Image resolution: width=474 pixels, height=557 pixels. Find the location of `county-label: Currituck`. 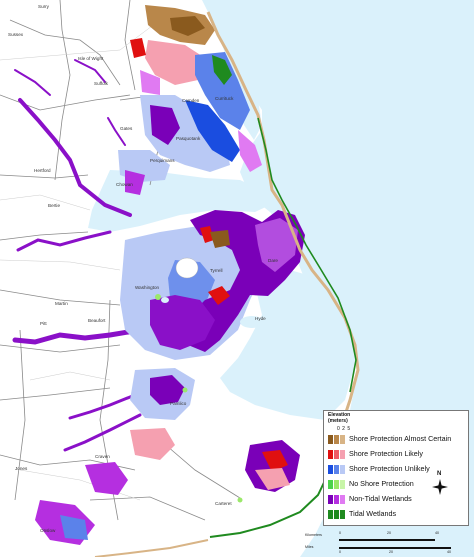

county-label: Currituck is located at coordinates (224, 98).